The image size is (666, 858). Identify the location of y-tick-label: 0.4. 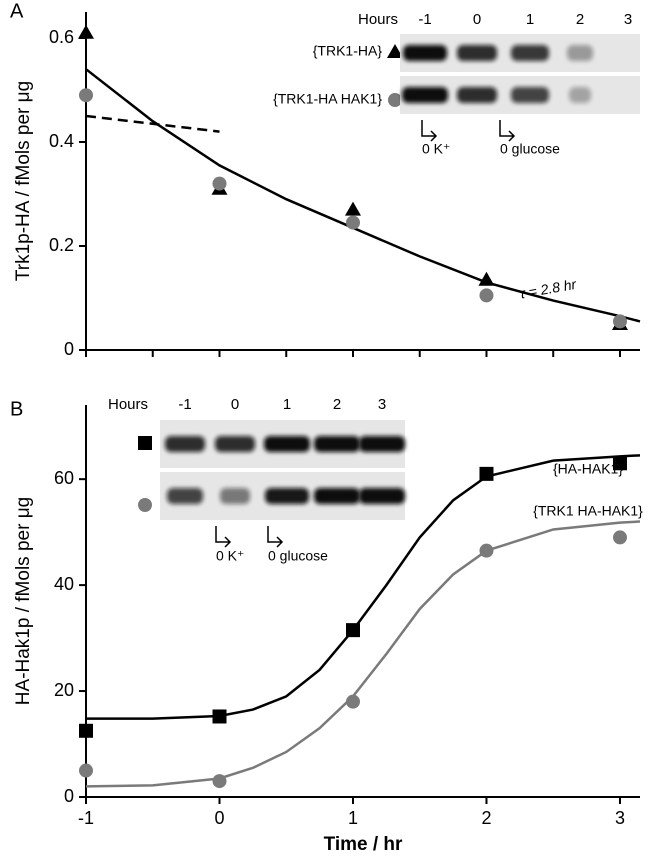
(61, 141).